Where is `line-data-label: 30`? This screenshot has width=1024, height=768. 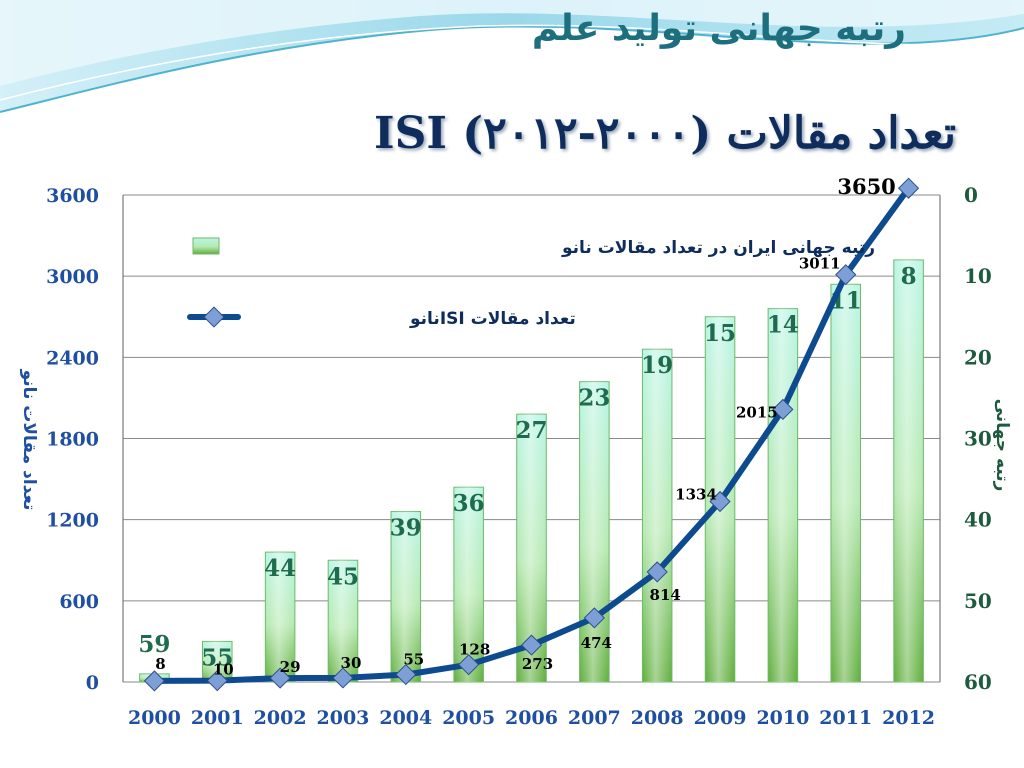
line-data-label: 30 is located at coordinates (351, 663).